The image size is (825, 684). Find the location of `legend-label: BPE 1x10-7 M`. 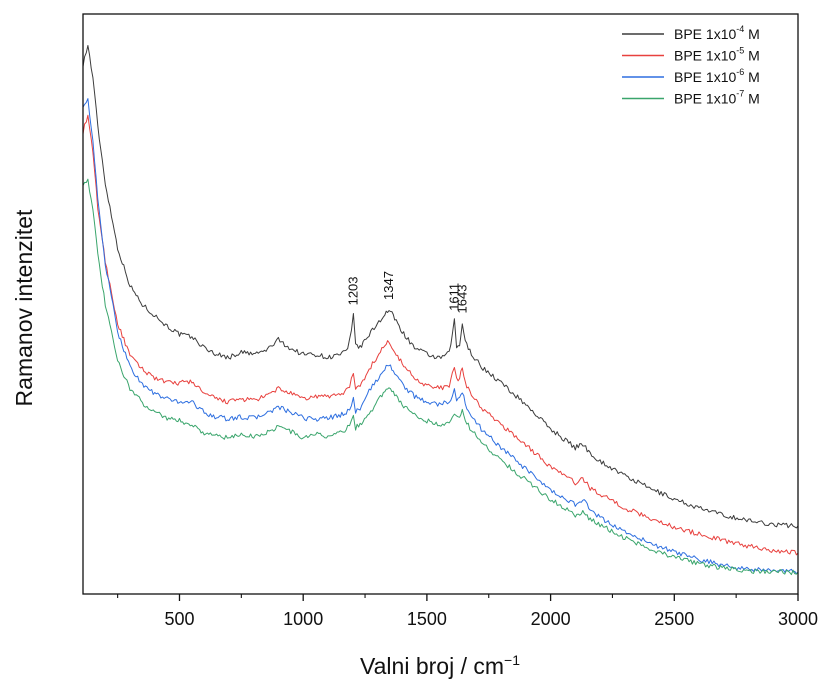

legend-label: BPE 1x10-7 M is located at coordinates (717, 98).